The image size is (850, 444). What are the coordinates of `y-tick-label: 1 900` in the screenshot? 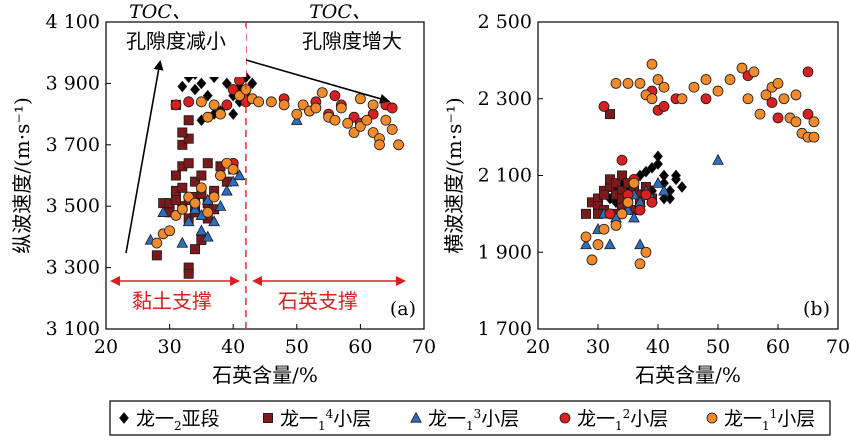 It's located at (505, 252).